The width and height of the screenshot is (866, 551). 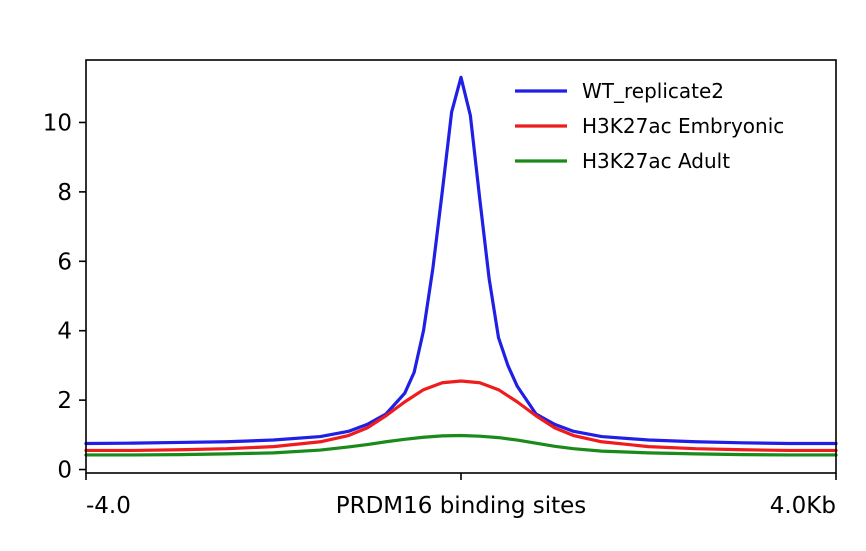 What do you see at coordinates (461, 506) in the screenshot?
I see `x-tick-label: PRDM16 binding sites` at bounding box center [461, 506].